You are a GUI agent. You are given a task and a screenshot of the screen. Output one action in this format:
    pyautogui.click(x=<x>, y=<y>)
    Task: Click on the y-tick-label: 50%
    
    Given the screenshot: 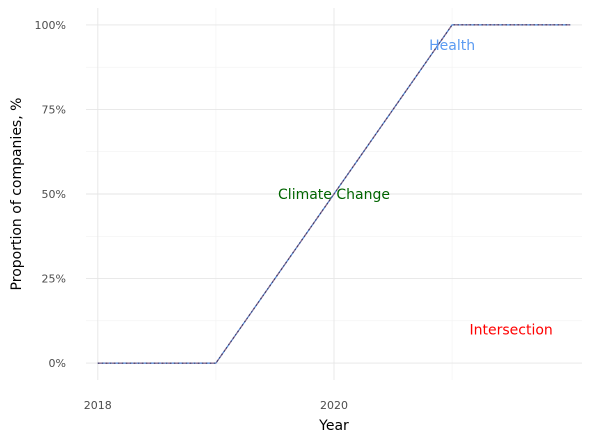 What is the action you would take?
    pyautogui.click(x=54, y=194)
    